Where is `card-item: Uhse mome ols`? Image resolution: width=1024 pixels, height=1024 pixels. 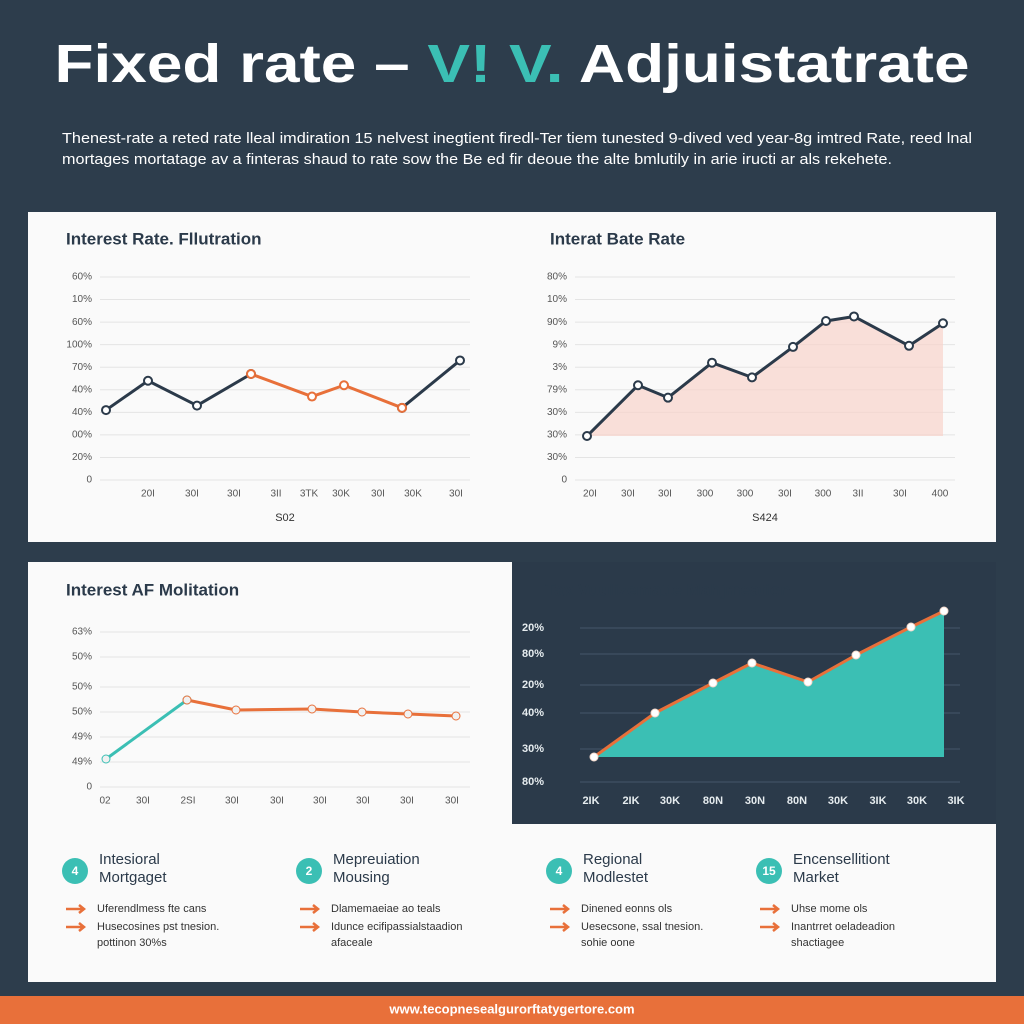 card-item: Uhse mome ols is located at coordinates (829, 909).